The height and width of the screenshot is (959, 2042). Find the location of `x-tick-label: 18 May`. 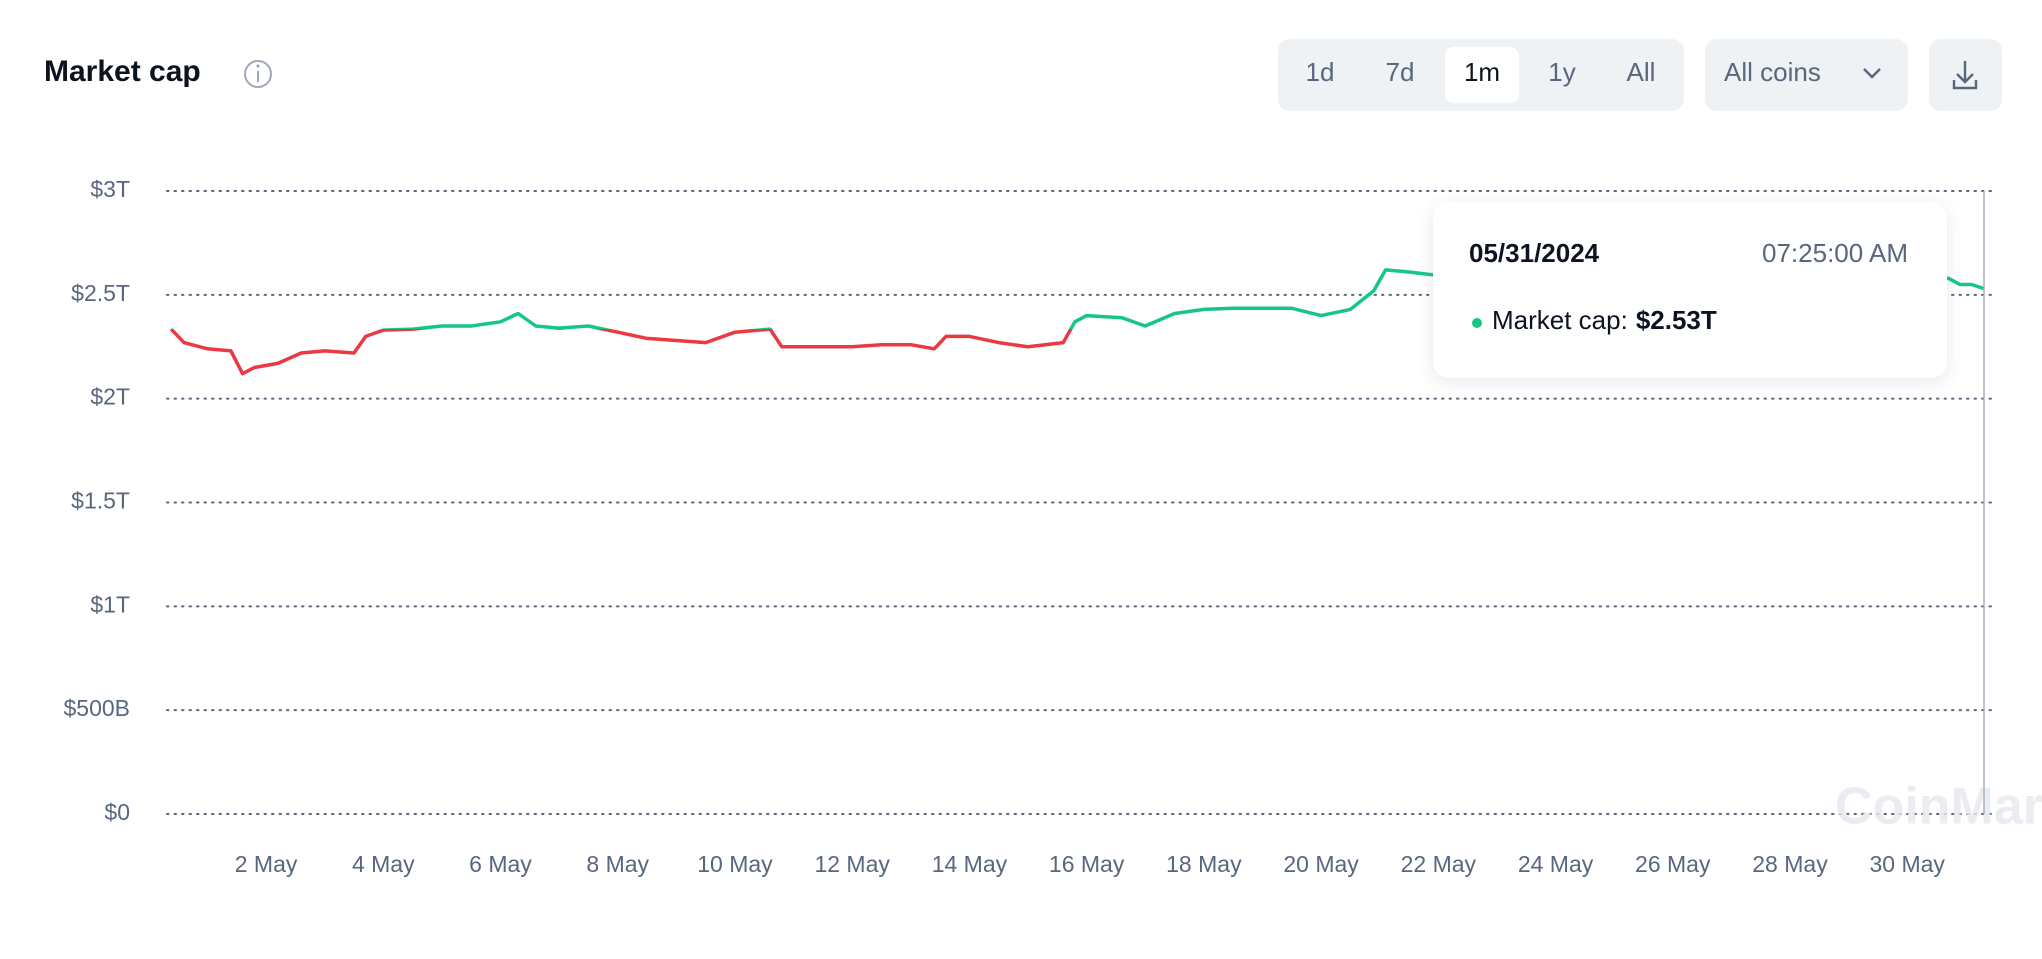

x-tick-label: 18 May is located at coordinates (1204, 864).